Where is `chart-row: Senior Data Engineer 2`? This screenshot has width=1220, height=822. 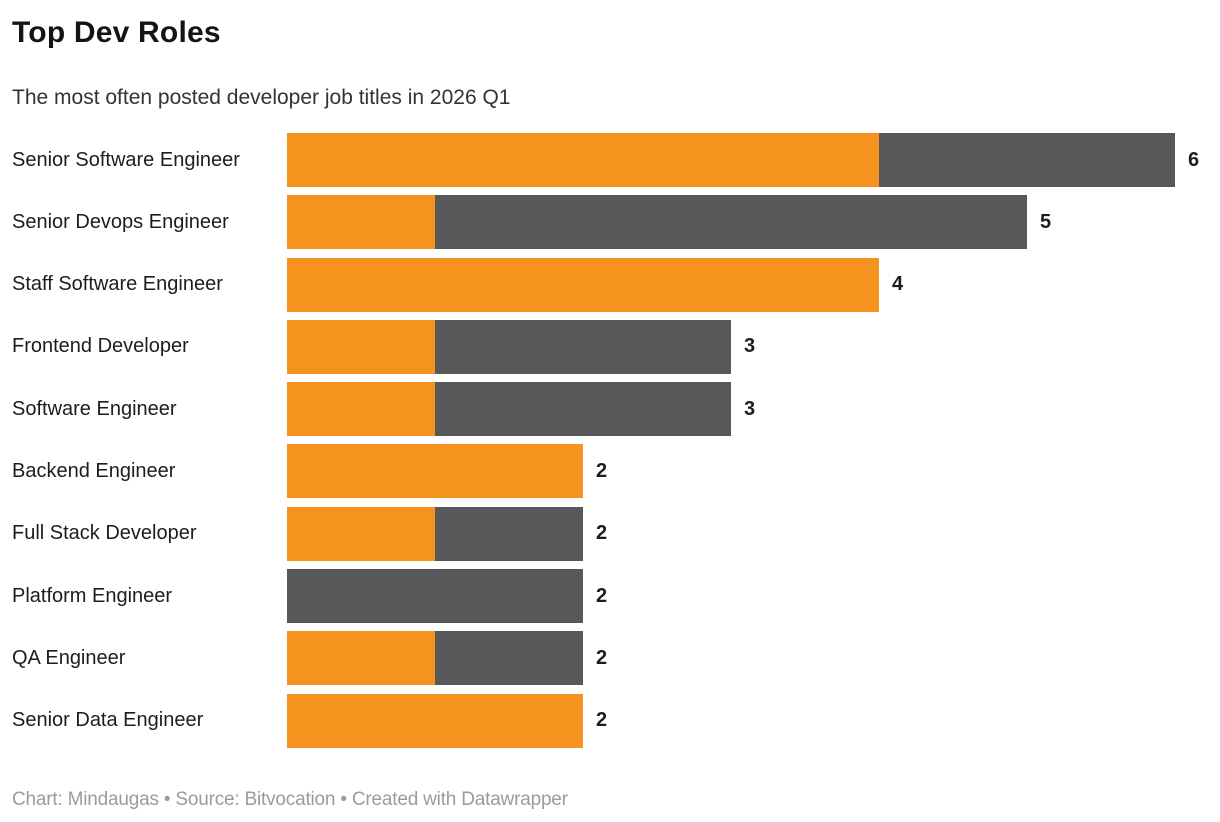
chart-row: Senior Data Engineer 2 is located at coordinates (610, 720).